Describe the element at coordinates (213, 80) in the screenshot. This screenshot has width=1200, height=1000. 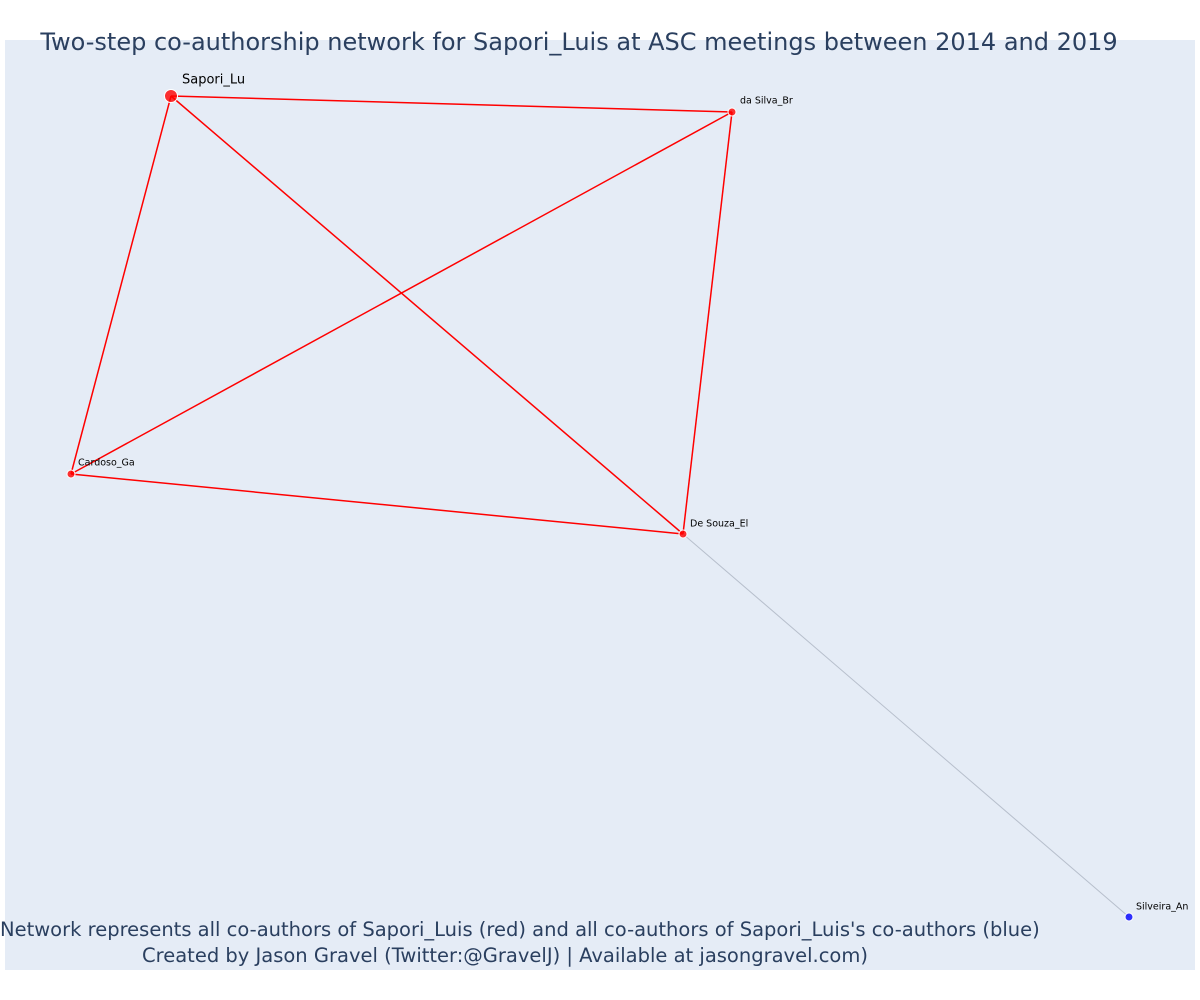
I see `node-label: Sapori_Lu` at that location.